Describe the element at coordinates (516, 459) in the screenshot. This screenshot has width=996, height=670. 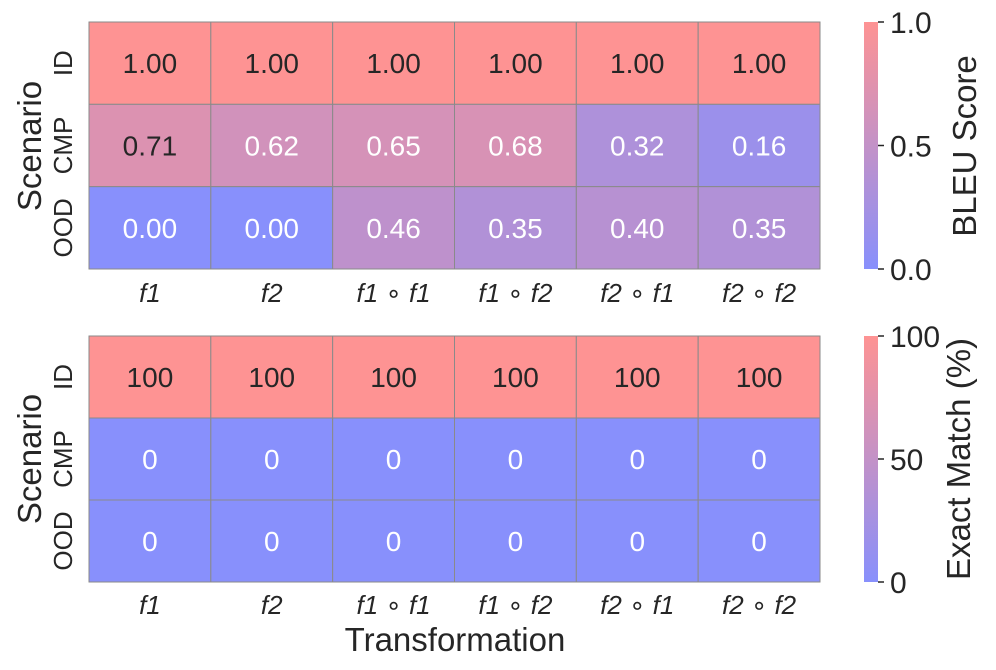
I see `exact-match-cell-value-r1-c3: 0` at that location.